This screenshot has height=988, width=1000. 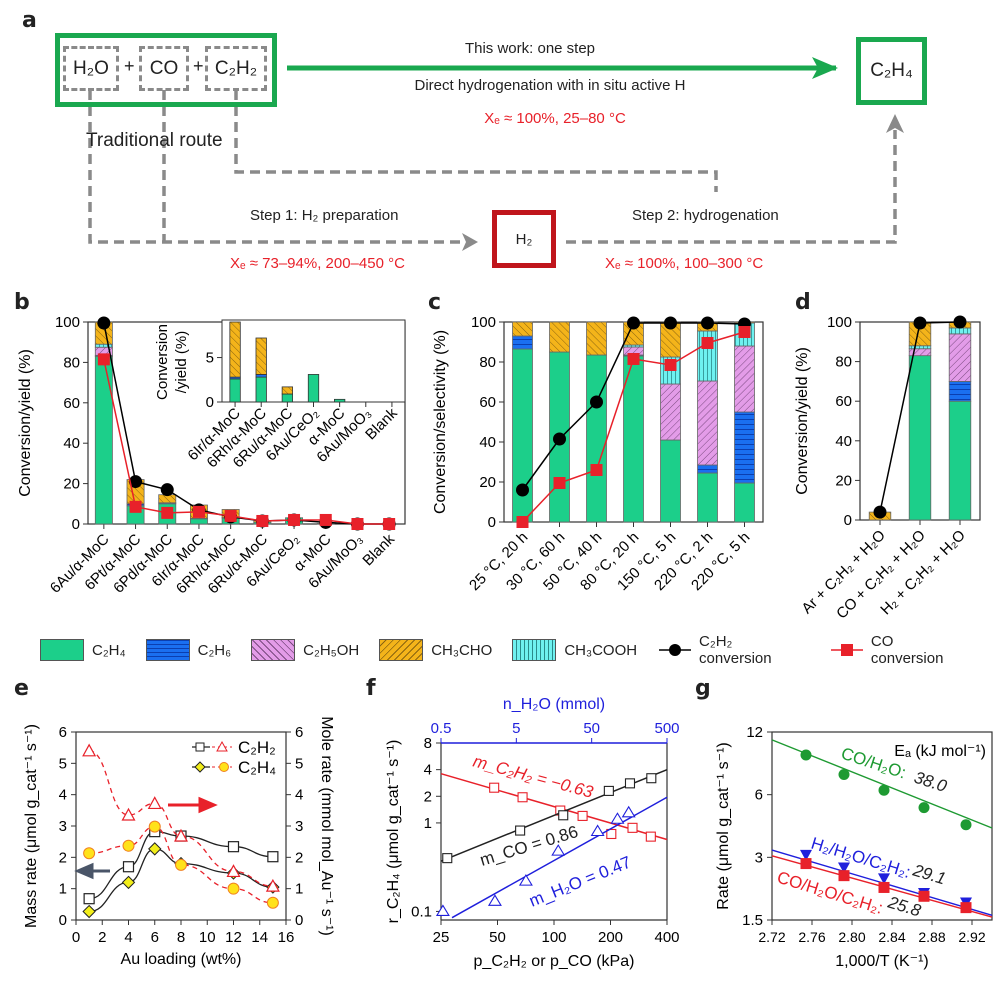 I want to click on panel-label-a: a, so click(x=29, y=20).